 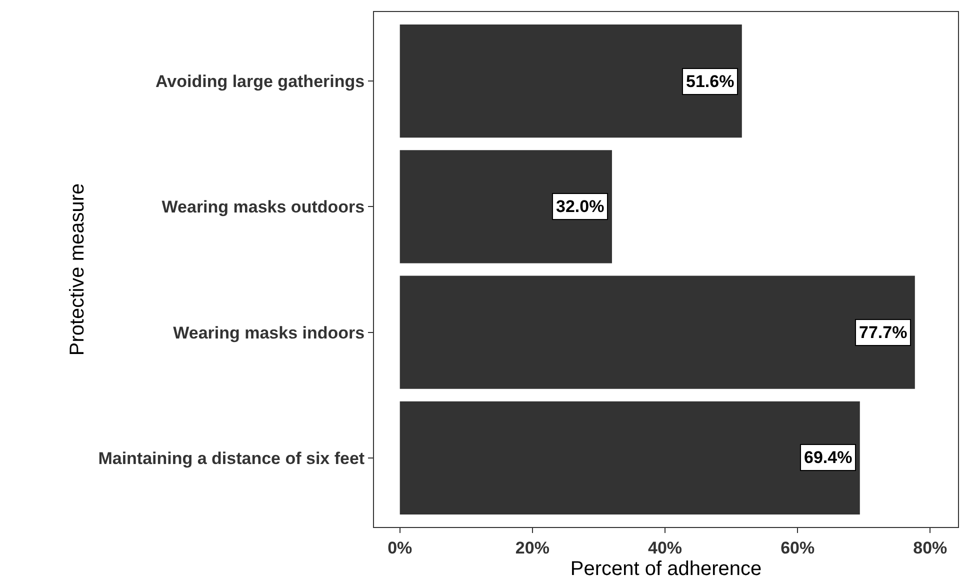 What do you see at coordinates (828, 457) in the screenshot?
I see `data-label: 69.4%` at bounding box center [828, 457].